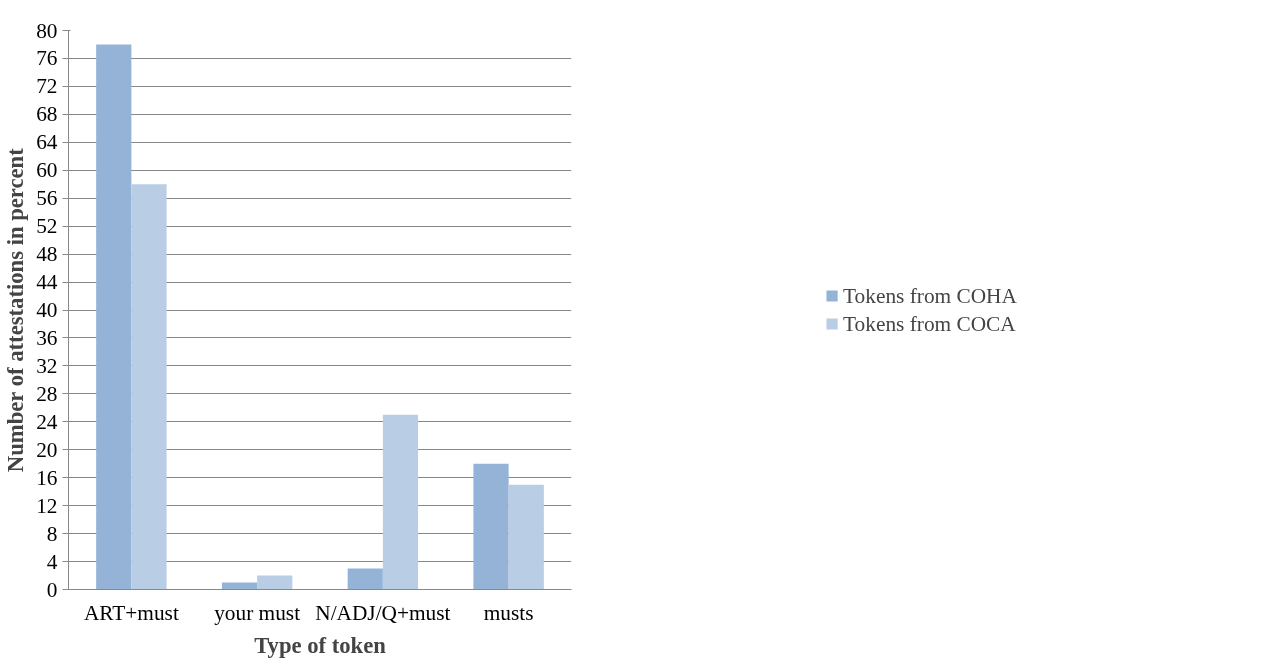 Image resolution: width=1277 pixels, height=666 pixels. What do you see at coordinates (47, 86) in the screenshot?
I see `y-tick-label: 72` at bounding box center [47, 86].